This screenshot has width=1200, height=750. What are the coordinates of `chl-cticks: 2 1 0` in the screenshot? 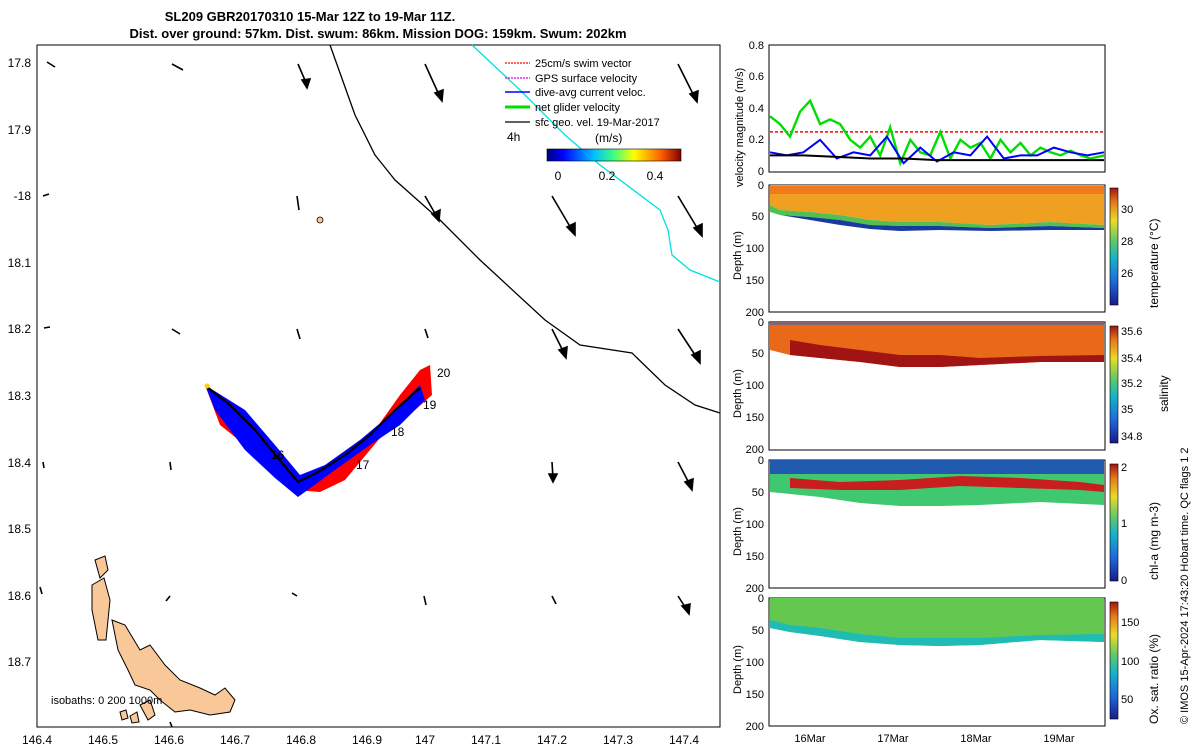 It's located at (1124, 524).